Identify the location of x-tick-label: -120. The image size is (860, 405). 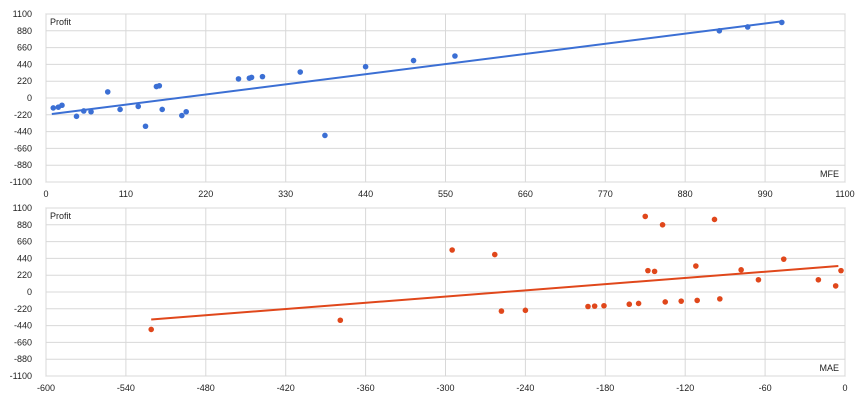
(685, 388).